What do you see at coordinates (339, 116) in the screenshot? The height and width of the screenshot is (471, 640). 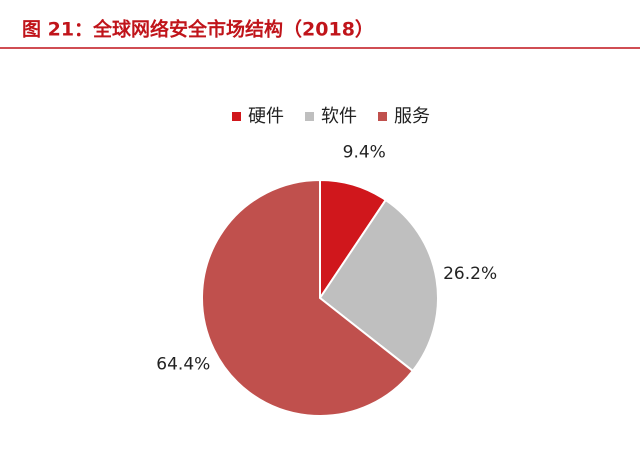 I see `legend-label: 软件` at bounding box center [339, 116].